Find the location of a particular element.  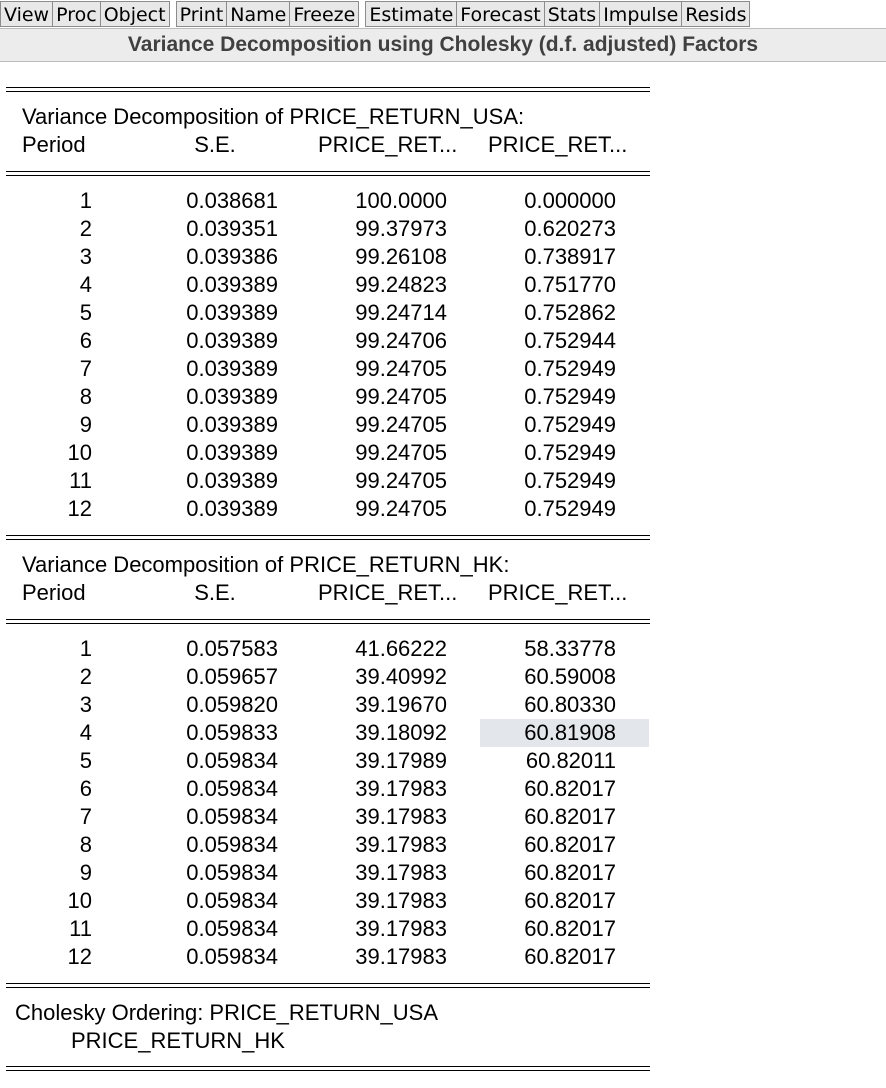

price-return-2-cell: 0.620273 is located at coordinates (570, 228).